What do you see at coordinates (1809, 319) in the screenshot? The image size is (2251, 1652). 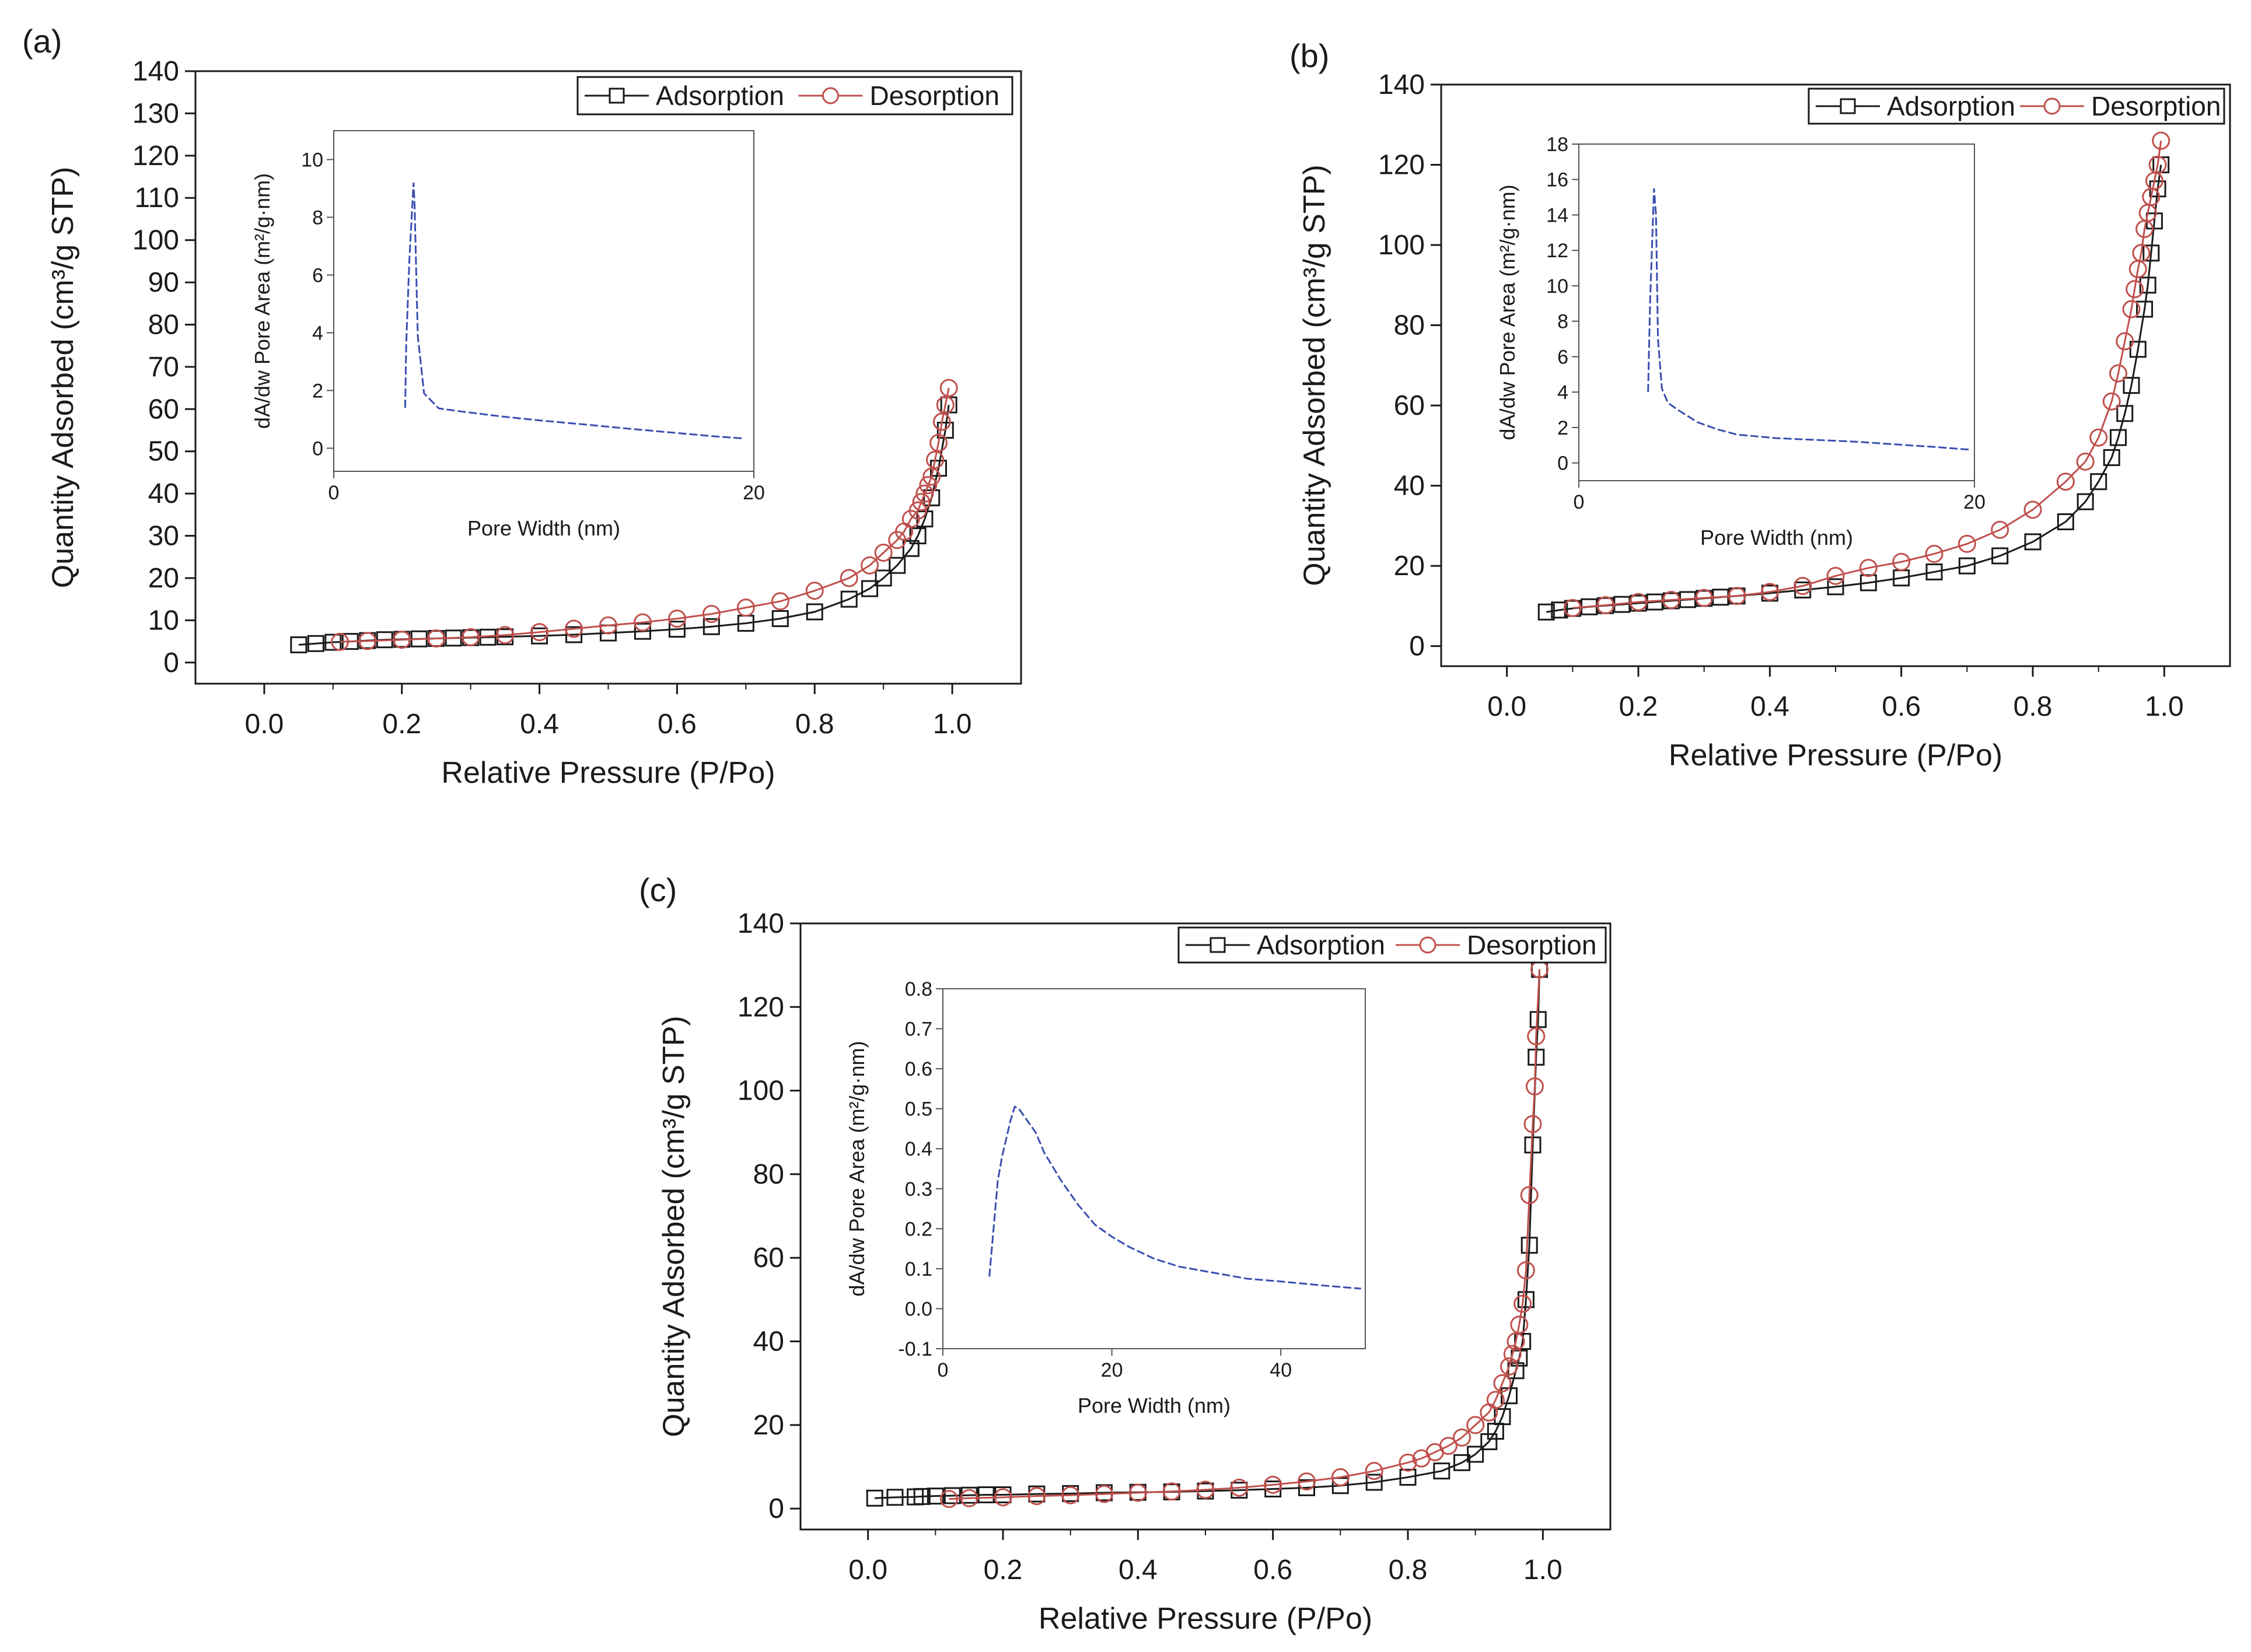 I see `inset-pore-distribution-line` at bounding box center [1809, 319].